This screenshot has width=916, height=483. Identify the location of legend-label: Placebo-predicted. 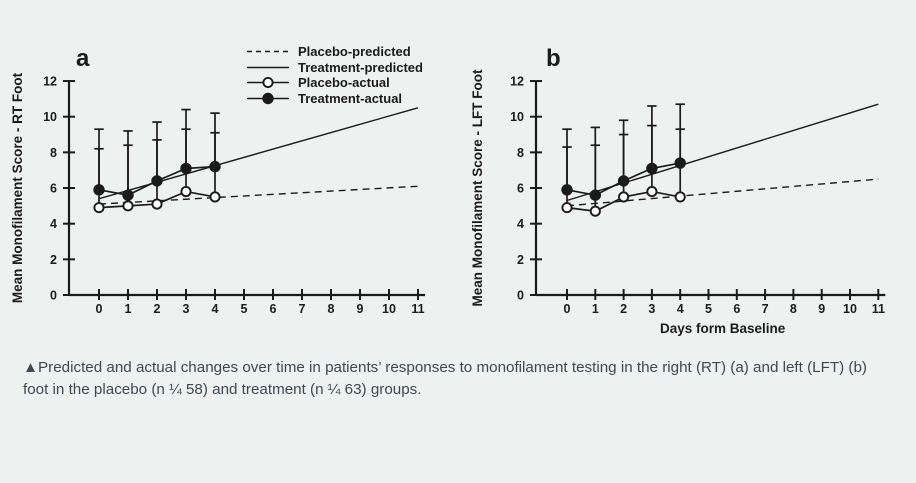
(354, 51).